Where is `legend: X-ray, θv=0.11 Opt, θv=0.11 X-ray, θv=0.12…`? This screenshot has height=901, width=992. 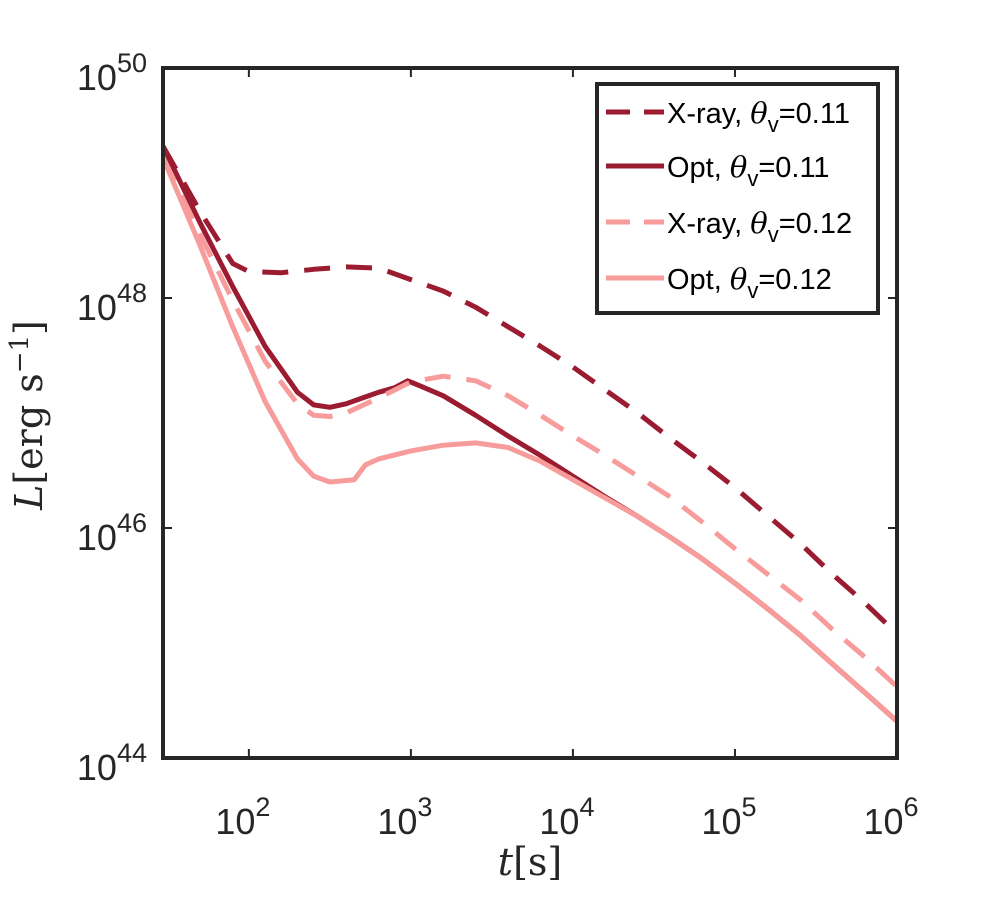
legend: X-ray, θv=0.11 Opt, θv=0.11 X-ray, θv=0.12… is located at coordinates (737, 198).